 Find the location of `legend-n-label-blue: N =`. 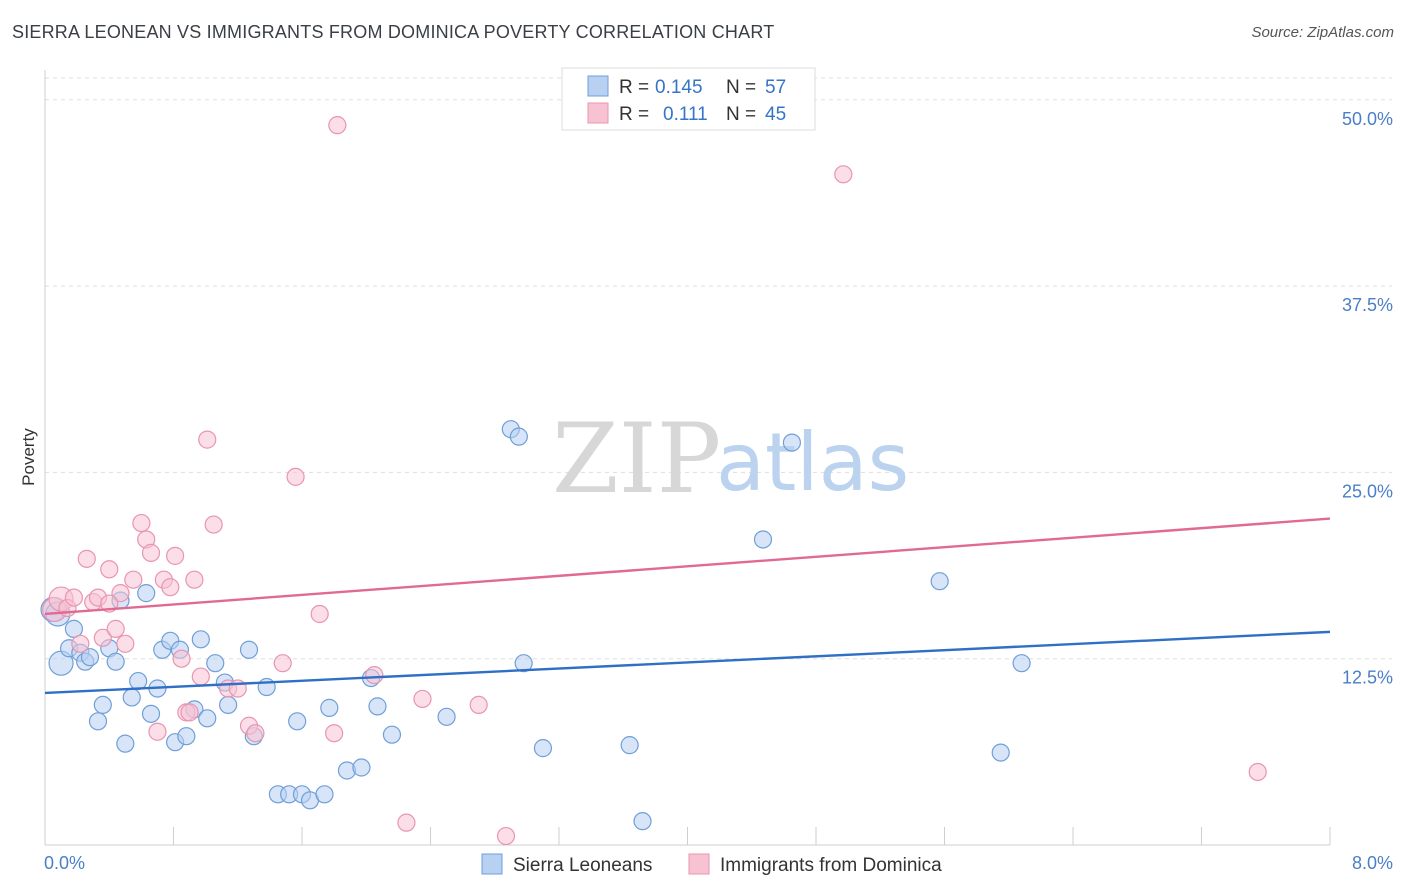

legend-n-label-blue: N = is located at coordinates (741, 87).